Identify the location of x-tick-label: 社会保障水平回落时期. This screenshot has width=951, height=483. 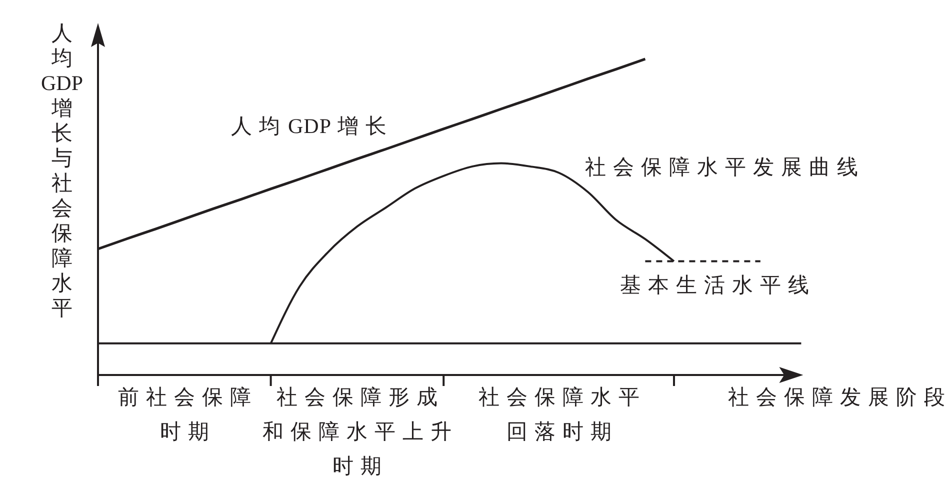
(562, 414).